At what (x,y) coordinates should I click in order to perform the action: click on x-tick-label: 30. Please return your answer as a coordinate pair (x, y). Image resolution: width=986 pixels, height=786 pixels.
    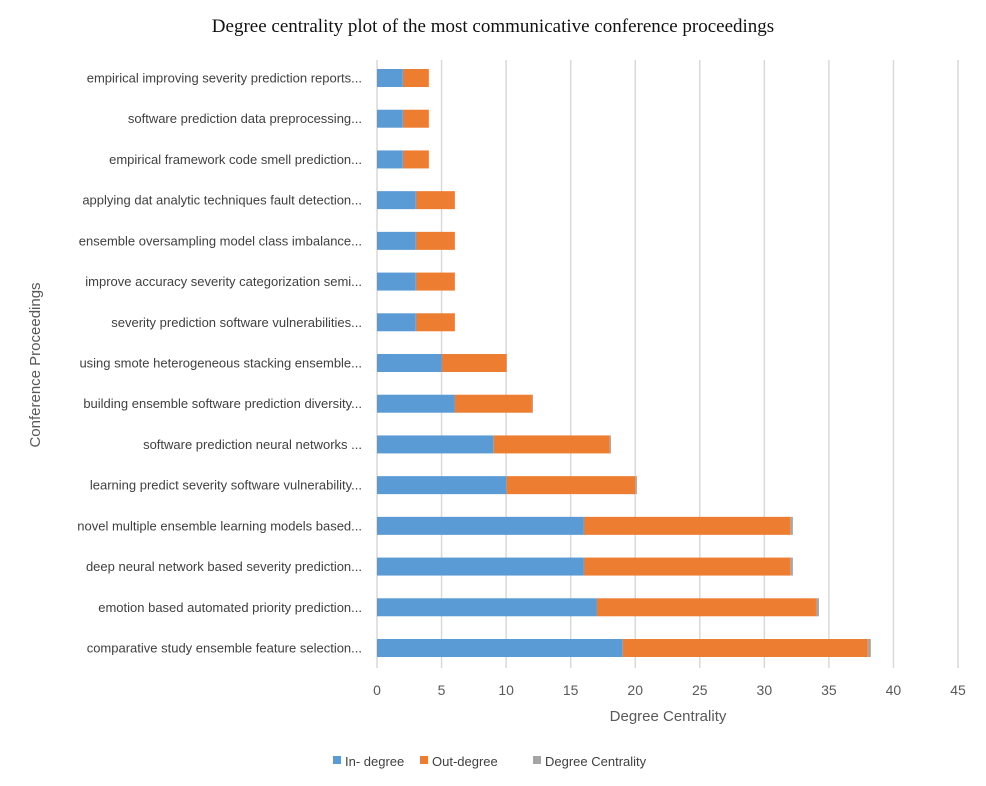
    Looking at the image, I should click on (765, 690).